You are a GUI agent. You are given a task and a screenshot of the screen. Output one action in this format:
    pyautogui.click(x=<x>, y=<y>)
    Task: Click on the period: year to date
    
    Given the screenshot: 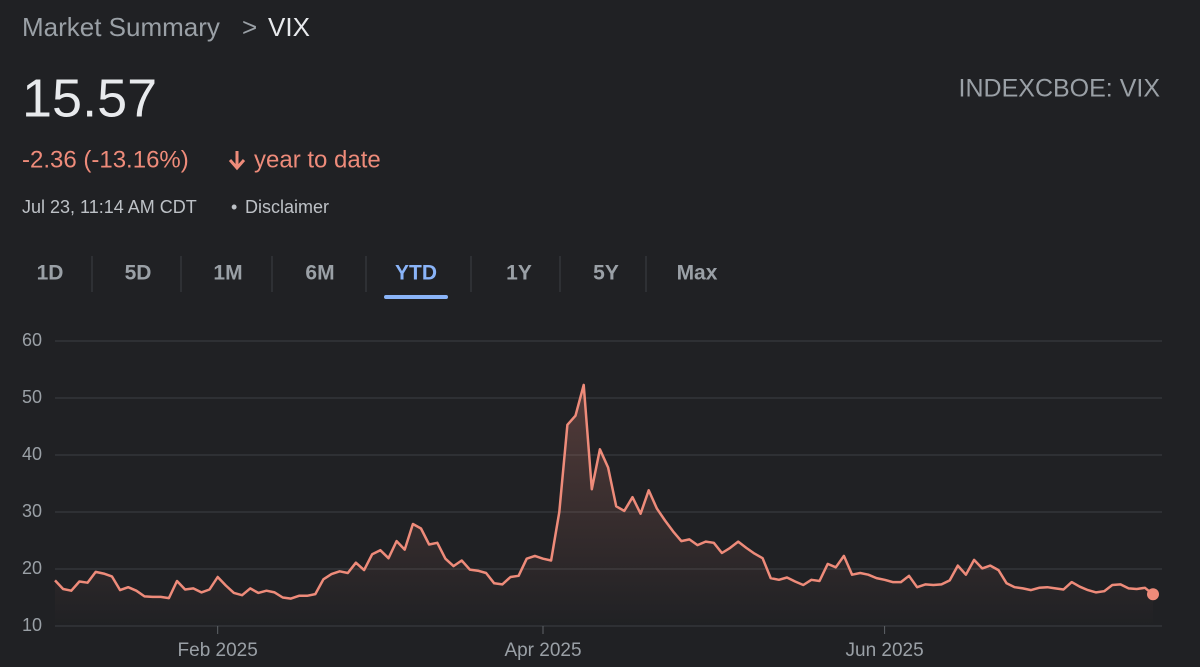 What is the action you would take?
    pyautogui.click(x=317, y=159)
    